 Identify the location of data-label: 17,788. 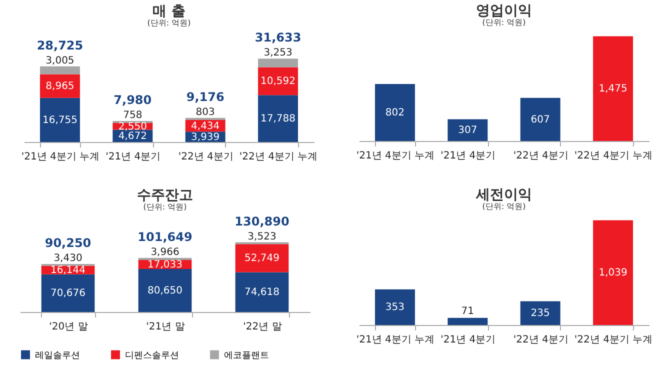
(278, 119).